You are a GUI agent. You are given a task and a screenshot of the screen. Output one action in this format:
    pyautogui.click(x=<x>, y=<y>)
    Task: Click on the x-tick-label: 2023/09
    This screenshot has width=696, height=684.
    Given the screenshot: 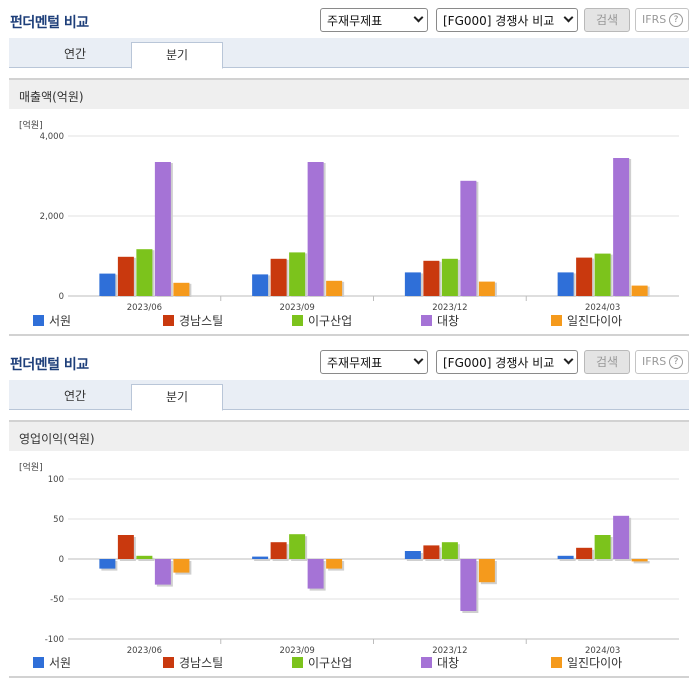 What is the action you would take?
    pyautogui.click(x=296, y=308)
    